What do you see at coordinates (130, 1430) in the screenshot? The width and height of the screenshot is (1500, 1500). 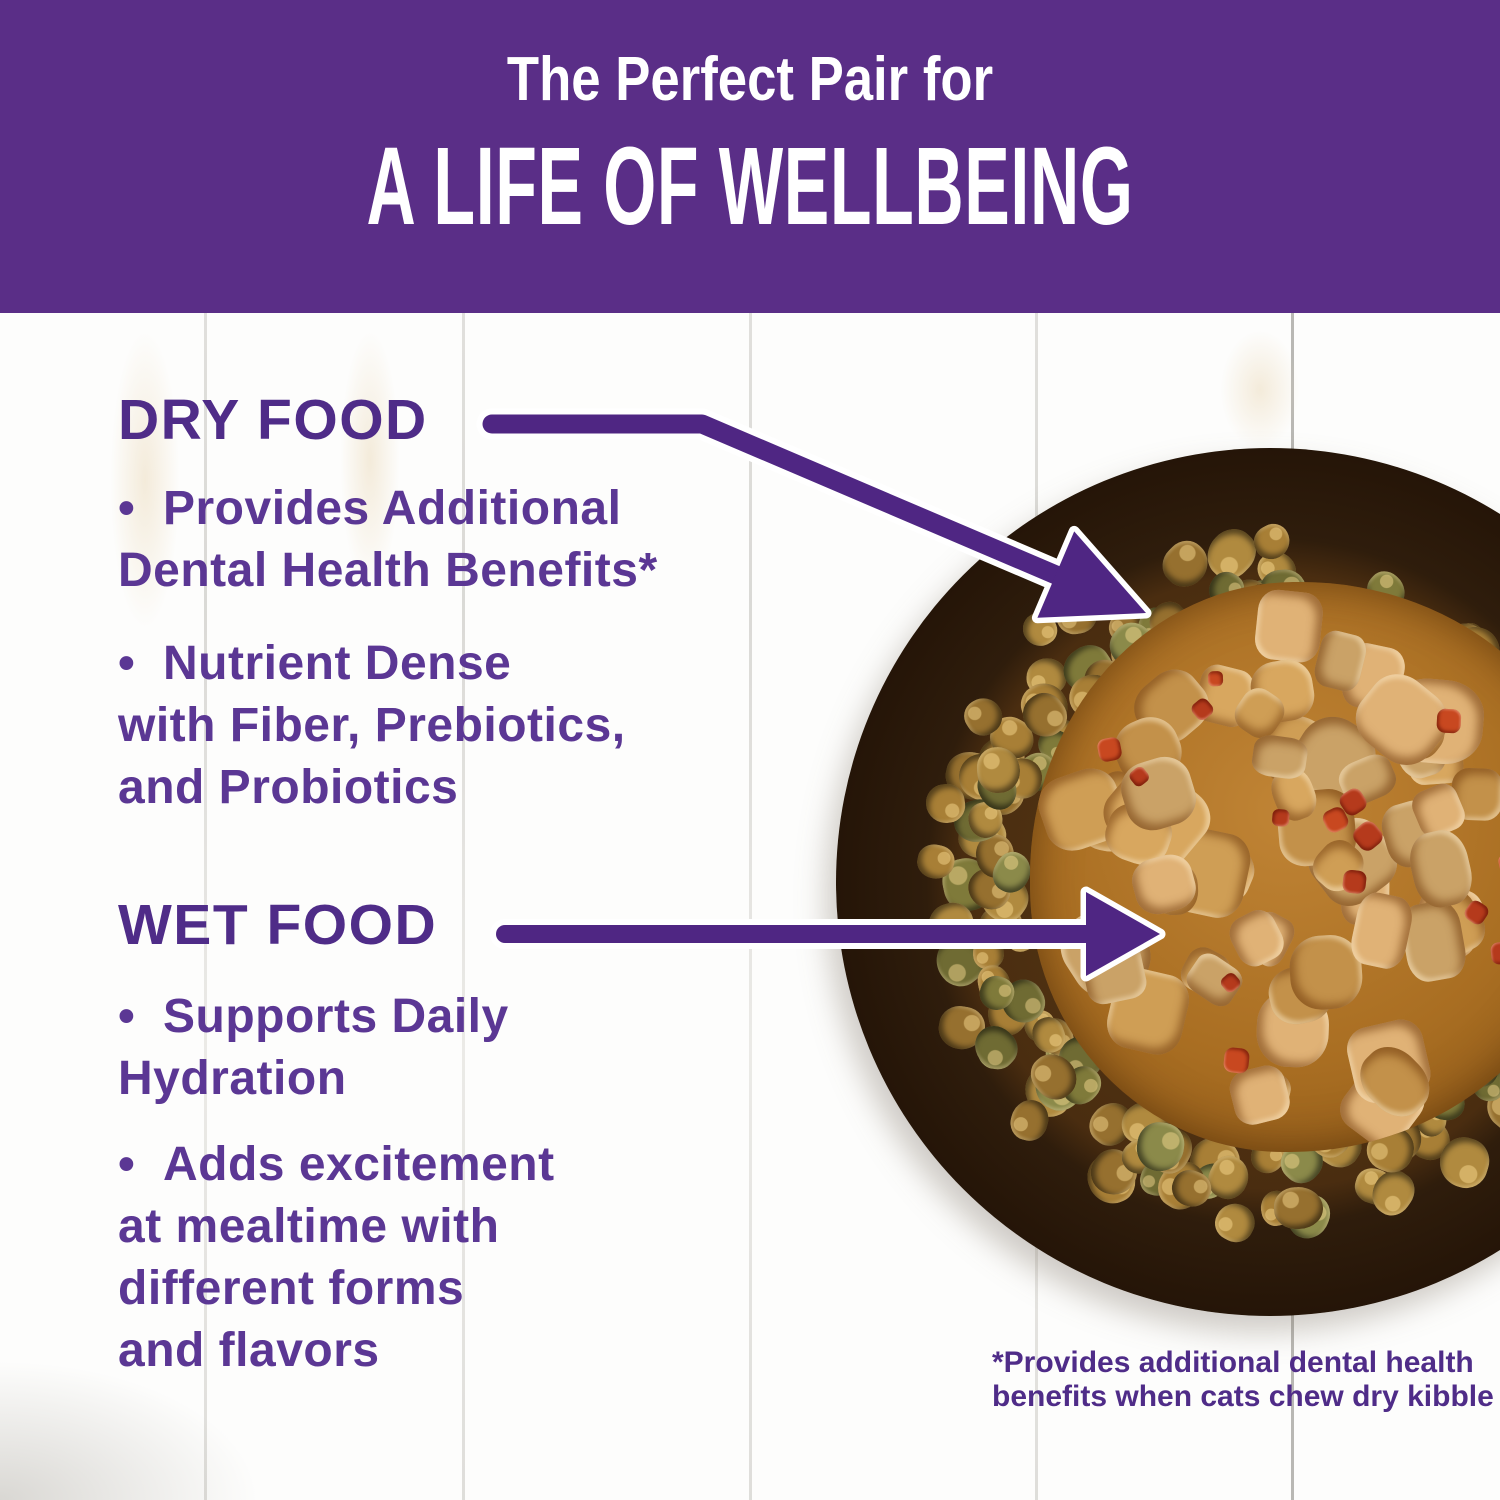 I see `corner-shadow` at bounding box center [130, 1430].